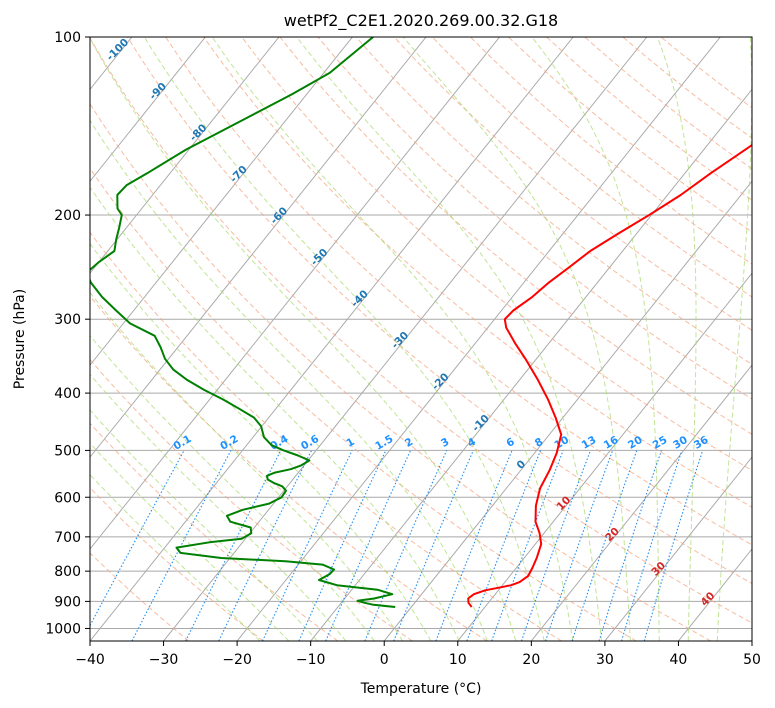 This screenshot has width=775, height=708. I want to click on mixing-ratio-label: 3, so click(445, 443).